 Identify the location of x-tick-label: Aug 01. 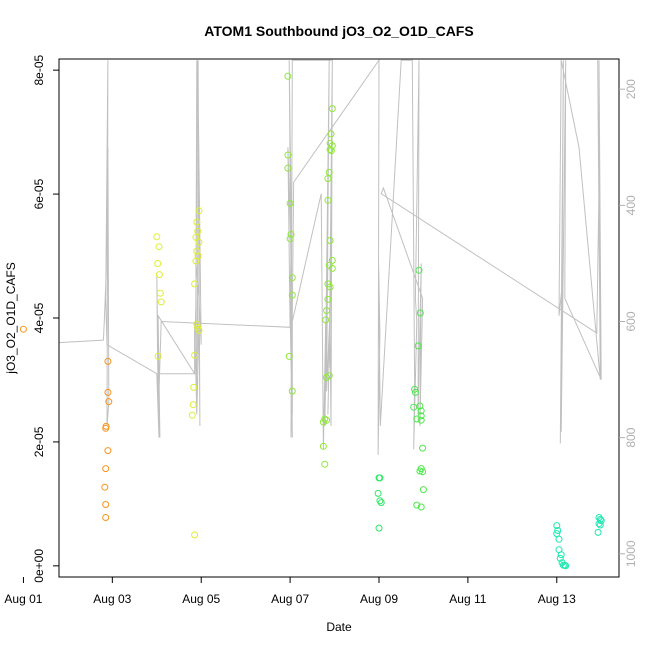
(23, 599).